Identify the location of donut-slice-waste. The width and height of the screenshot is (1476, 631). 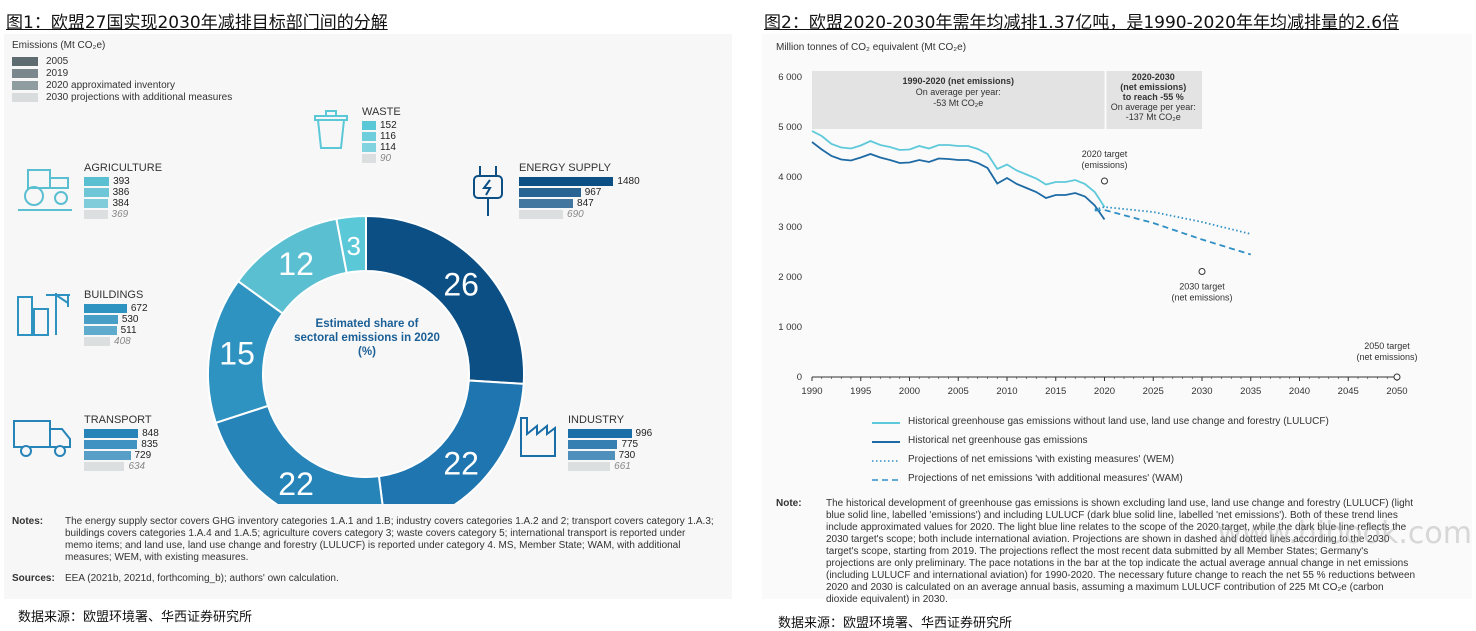
(351, 244).